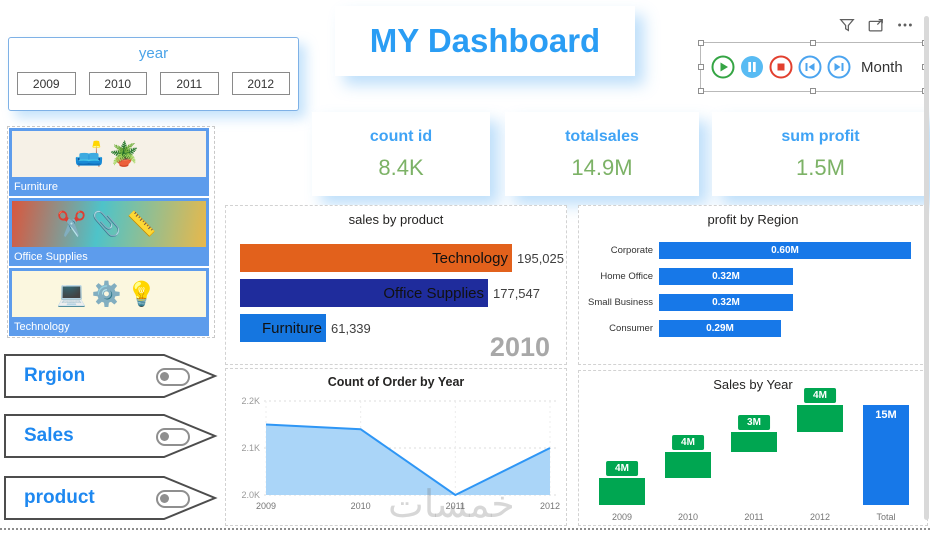  I want to click on year-slicer: year 2009 2010 2011 2012, so click(153, 74).